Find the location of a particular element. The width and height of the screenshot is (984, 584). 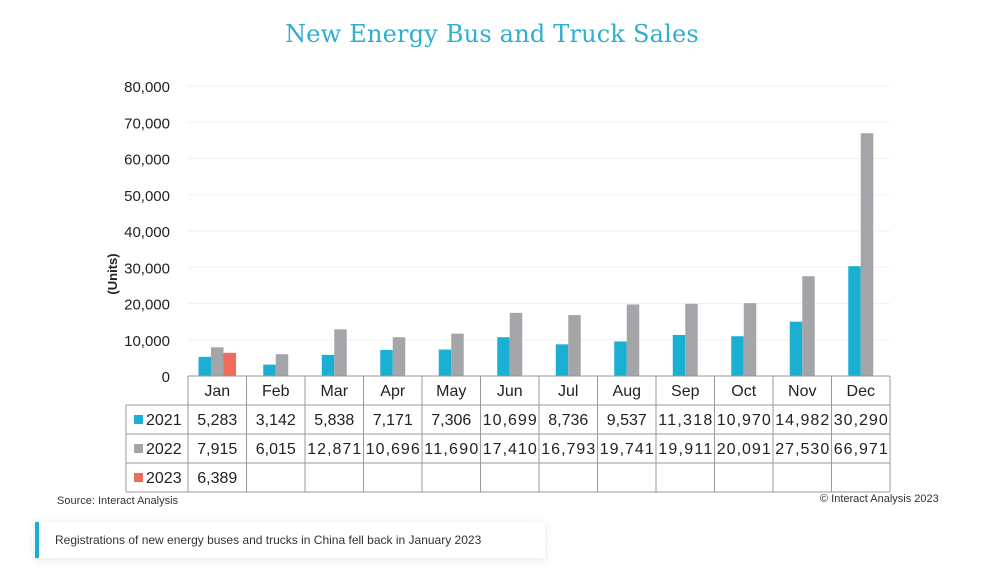

data-label: 27,530 is located at coordinates (802, 449).